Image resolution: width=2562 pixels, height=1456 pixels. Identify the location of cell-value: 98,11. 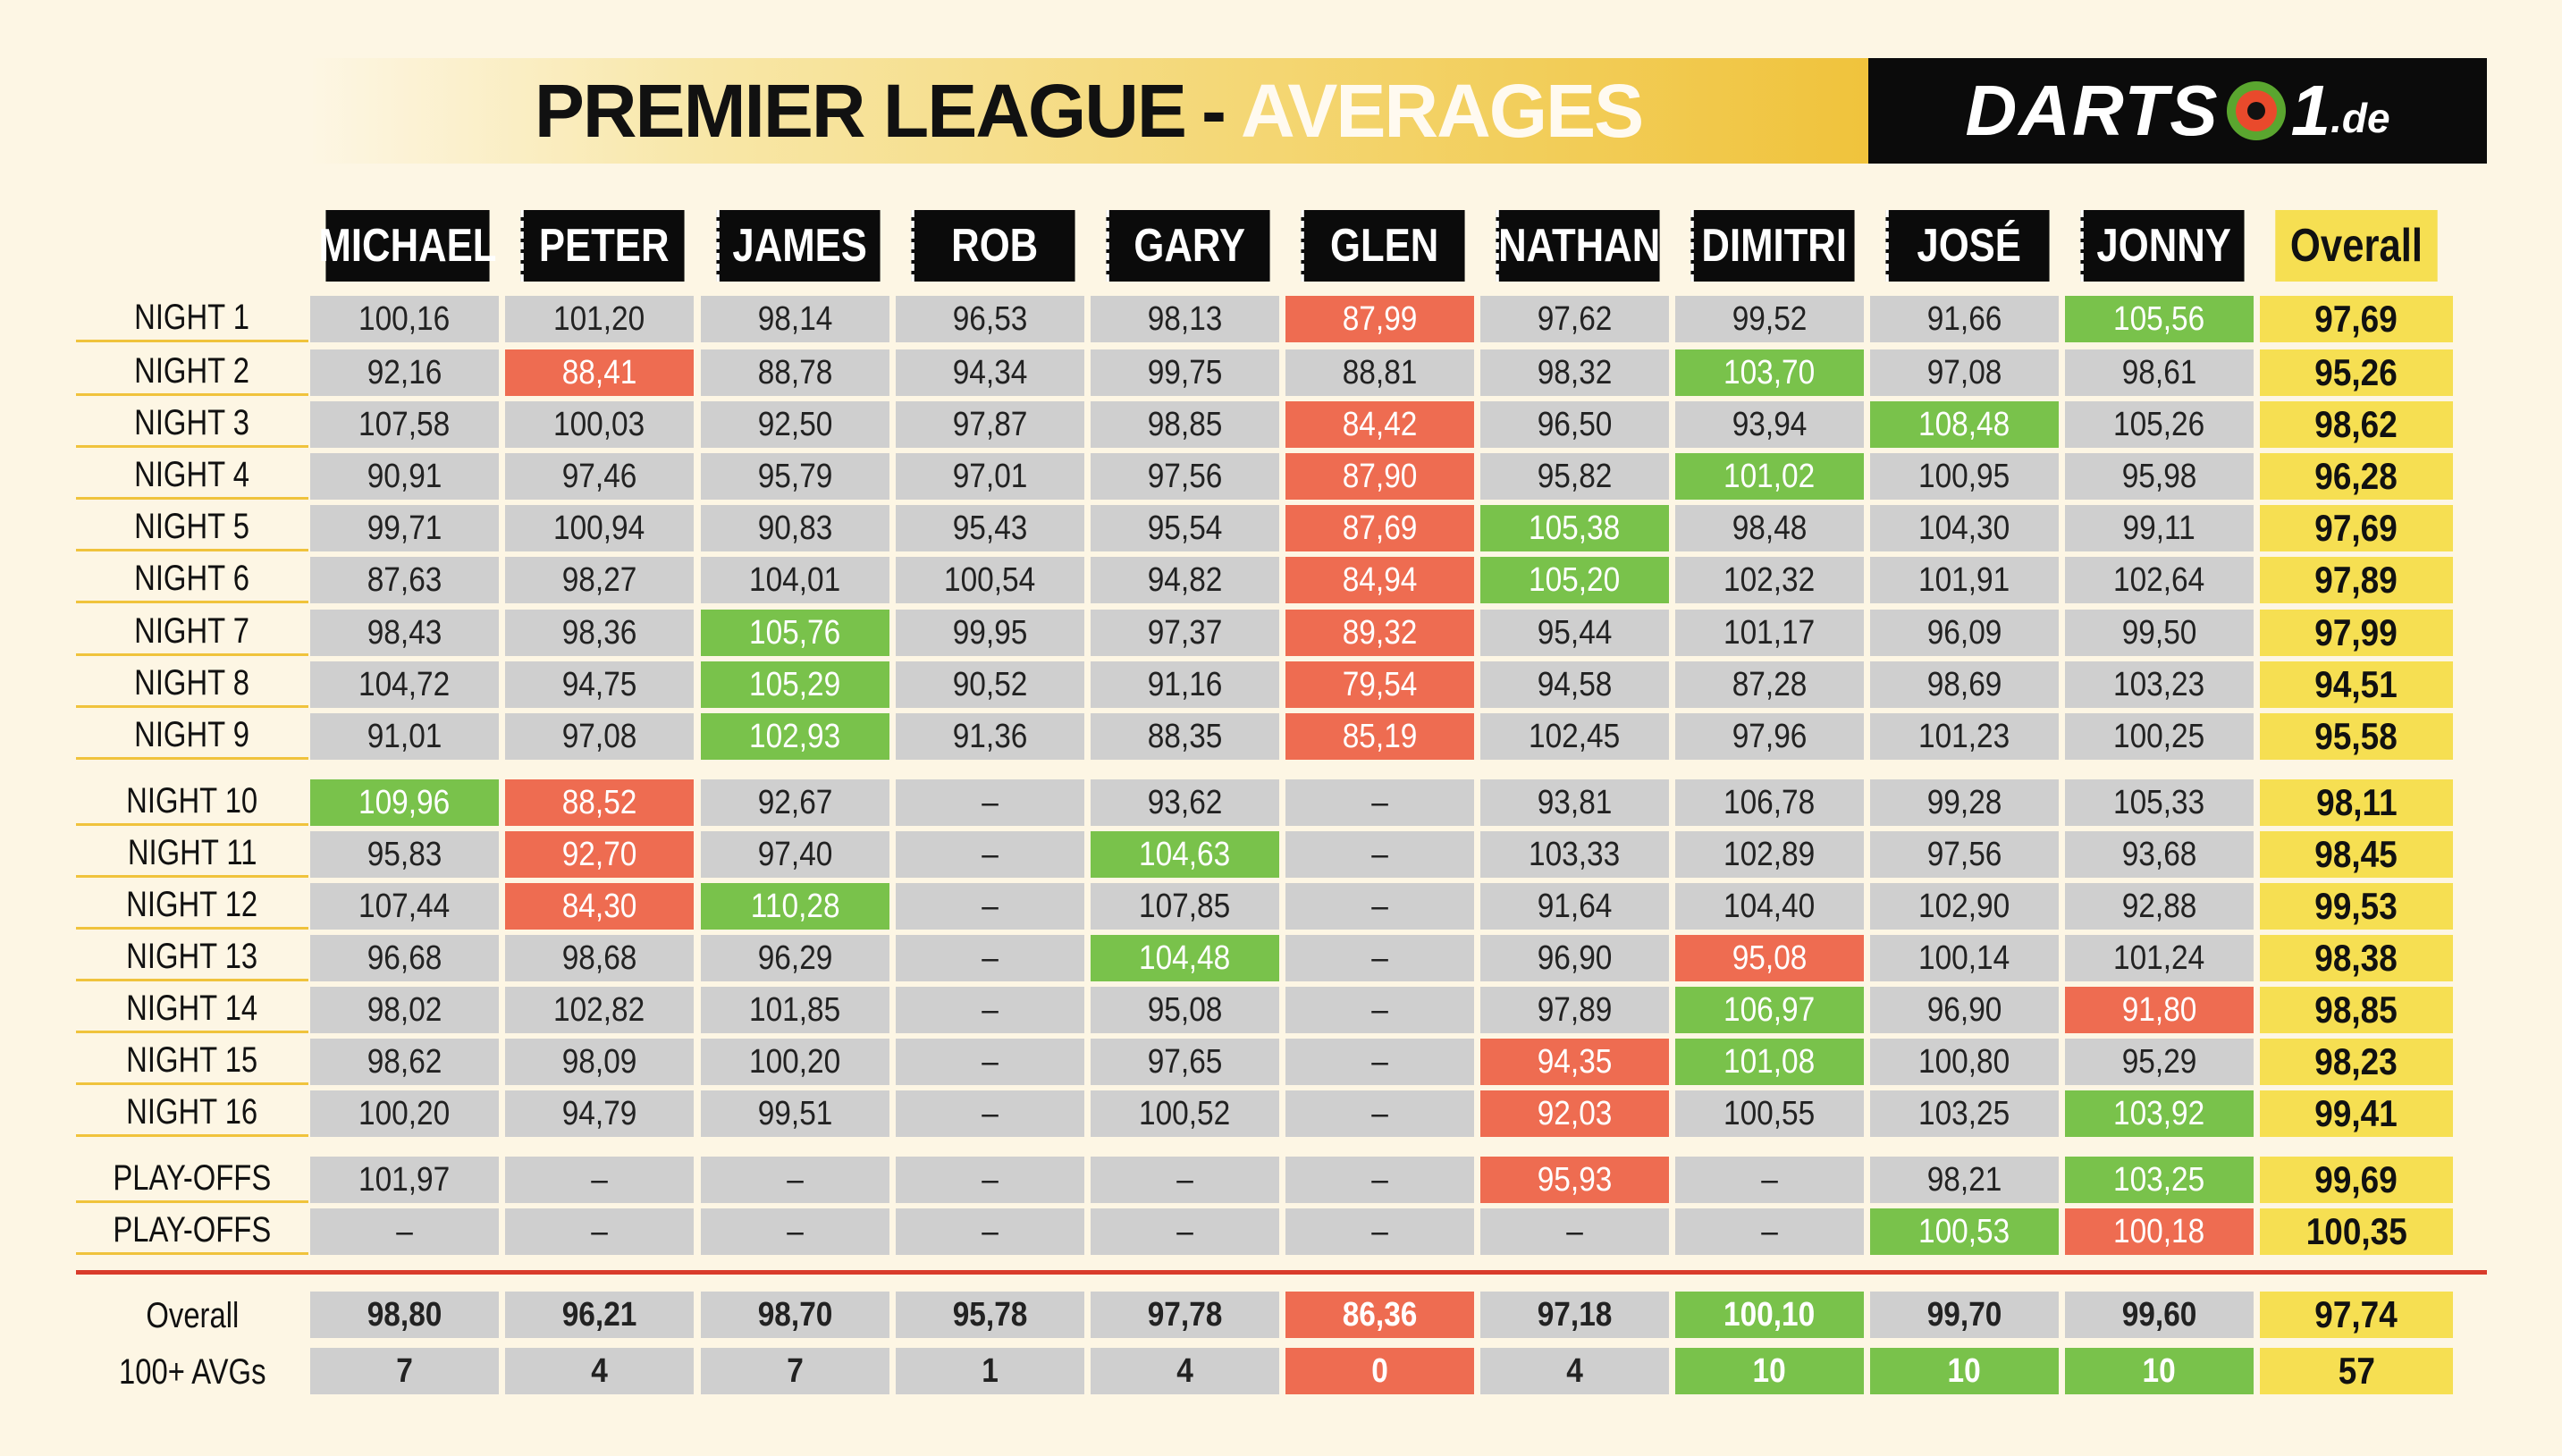
(2356, 802).